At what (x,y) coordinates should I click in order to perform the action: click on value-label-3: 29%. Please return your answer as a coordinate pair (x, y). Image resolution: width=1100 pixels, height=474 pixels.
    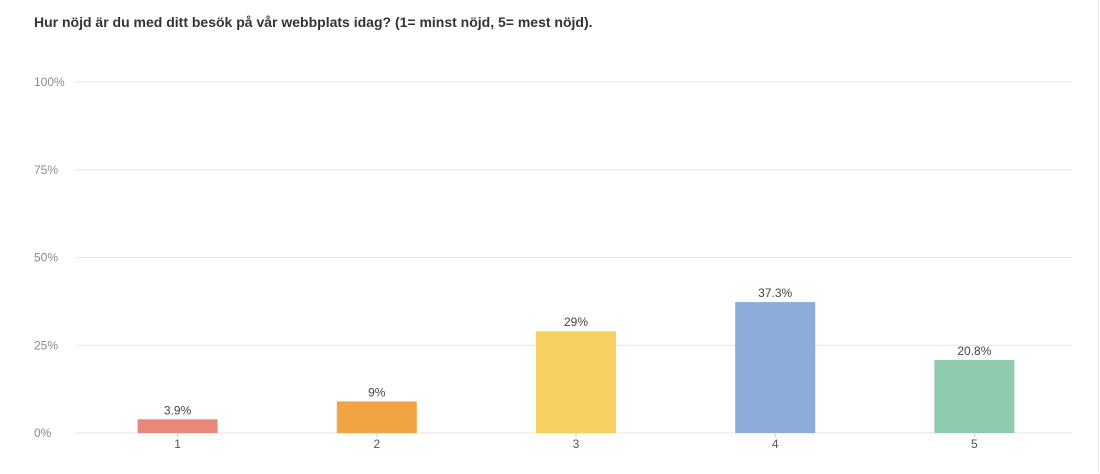
    Looking at the image, I should click on (576, 322).